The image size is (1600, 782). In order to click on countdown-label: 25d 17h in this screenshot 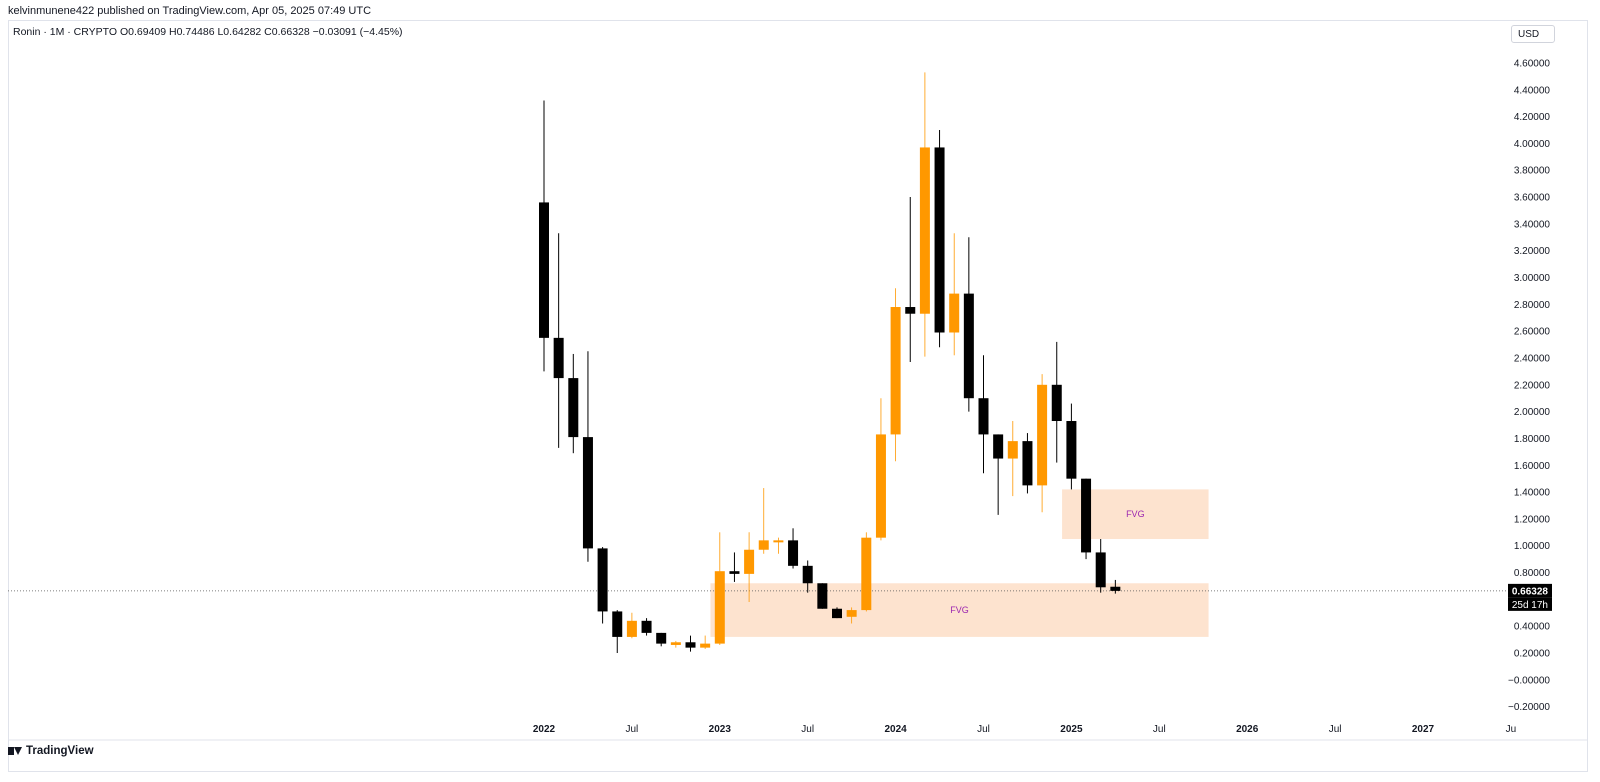, I will do `click(1530, 605)`.